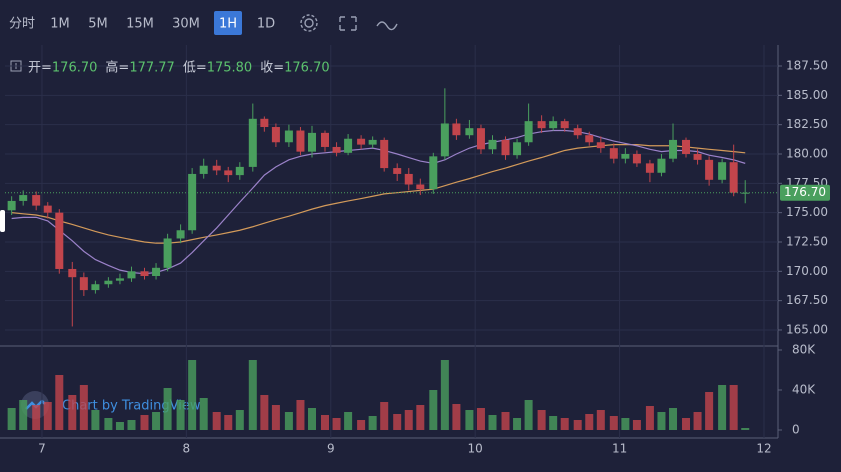 The width and height of the screenshot is (841, 472). Describe the element at coordinates (807, 124) in the screenshot. I see `y-tick-label: 182.50` at that location.